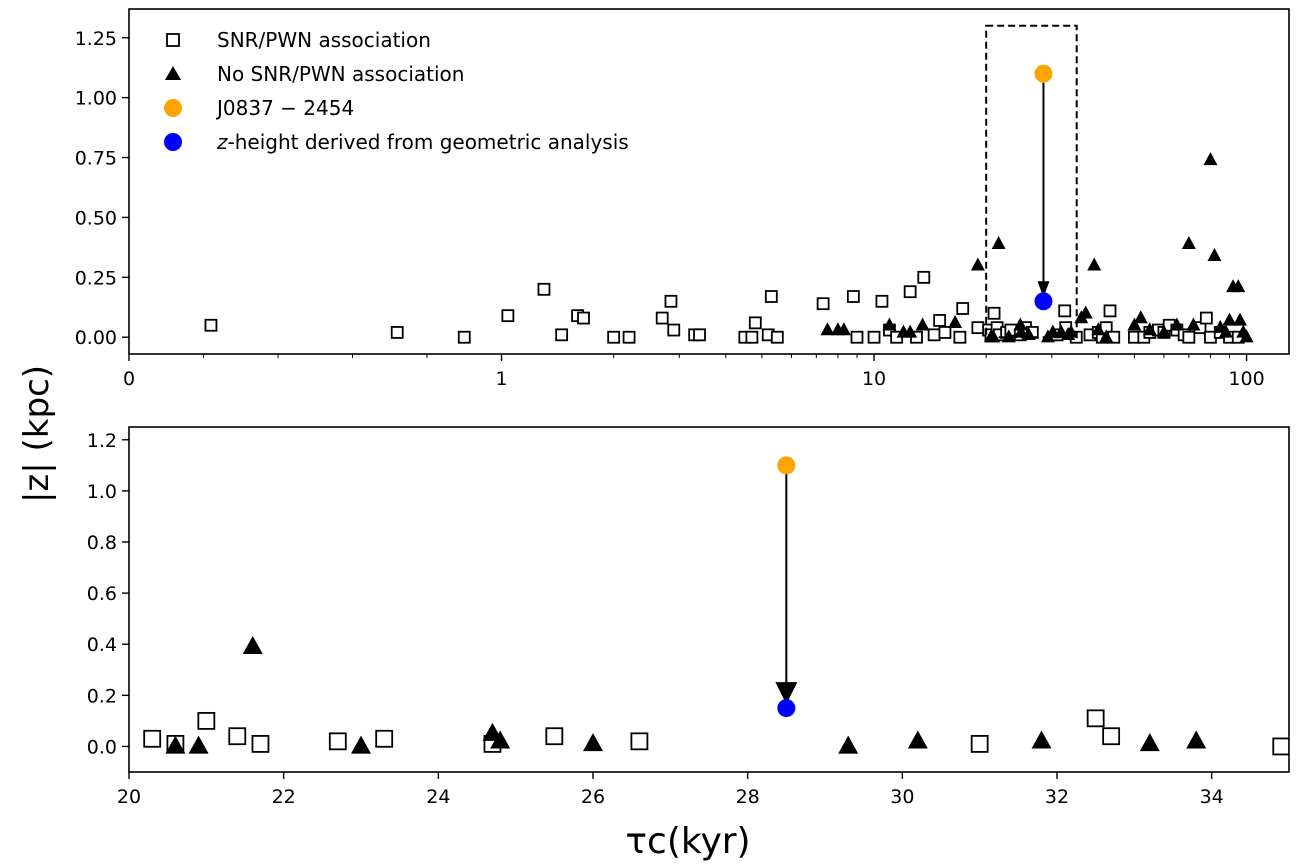 The width and height of the screenshot is (1296, 865). I want to click on legend-label: No SNR/PWN association, so click(340, 74).